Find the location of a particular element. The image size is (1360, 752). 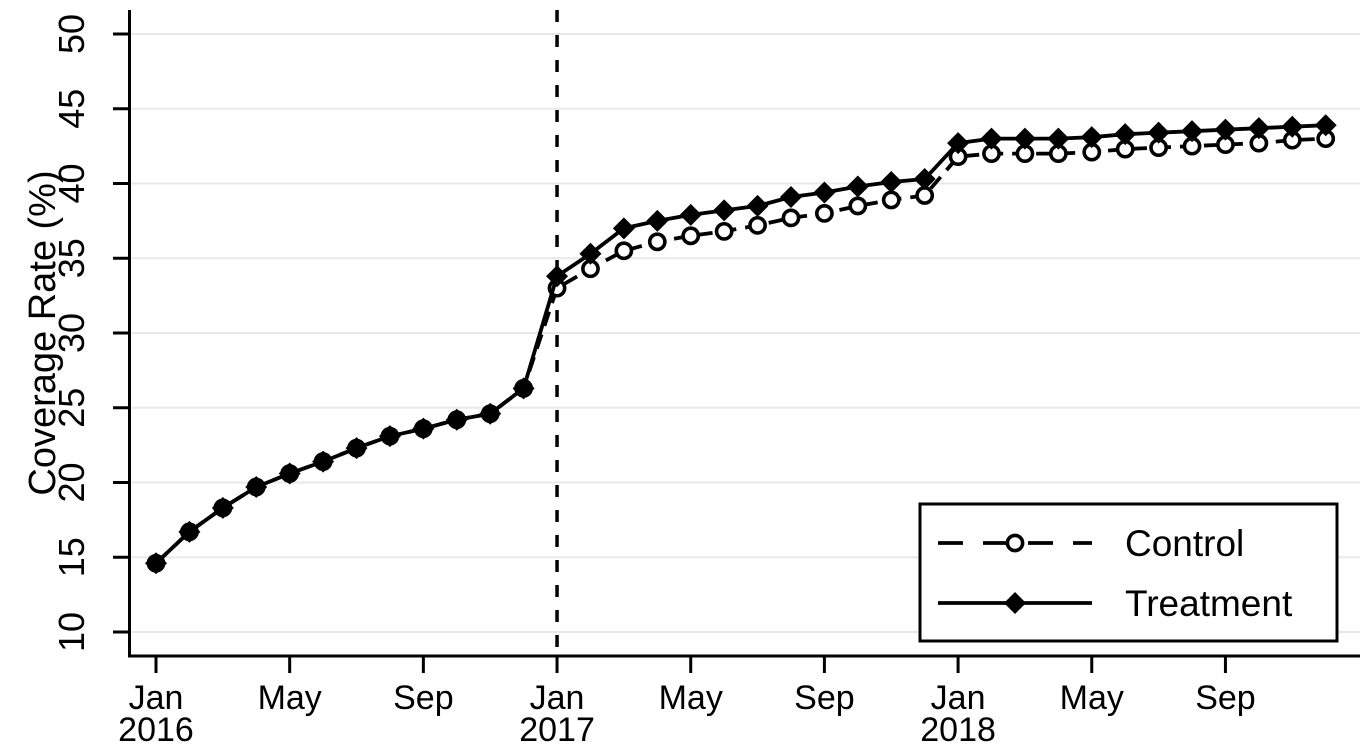

x-tick-label-year: 2018 is located at coordinates (958, 730).